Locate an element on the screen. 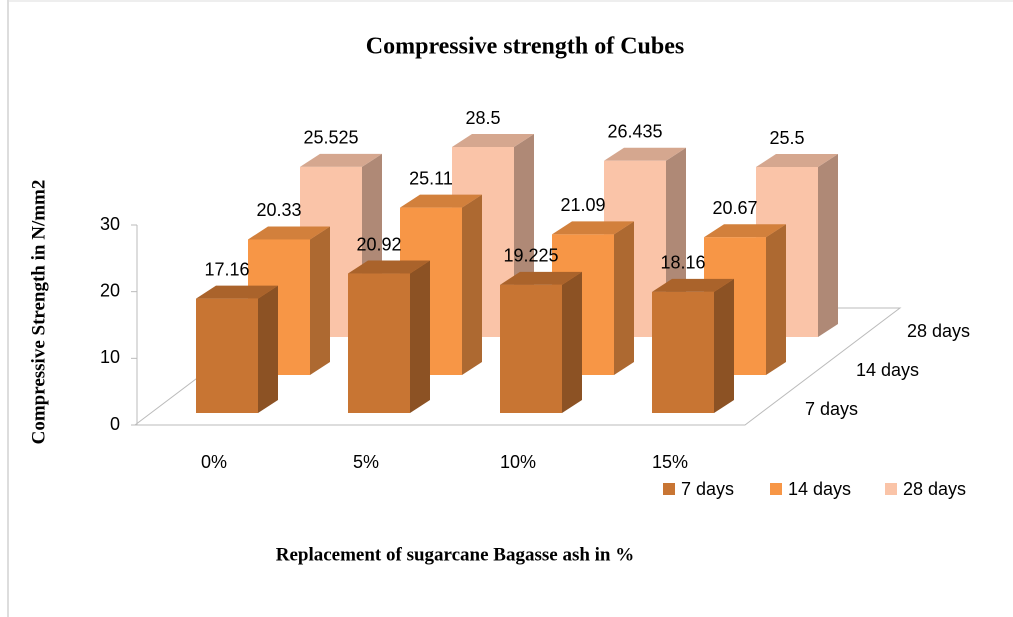 This screenshot has width=1013, height=617. x-tick-label: 0% is located at coordinates (214, 462).